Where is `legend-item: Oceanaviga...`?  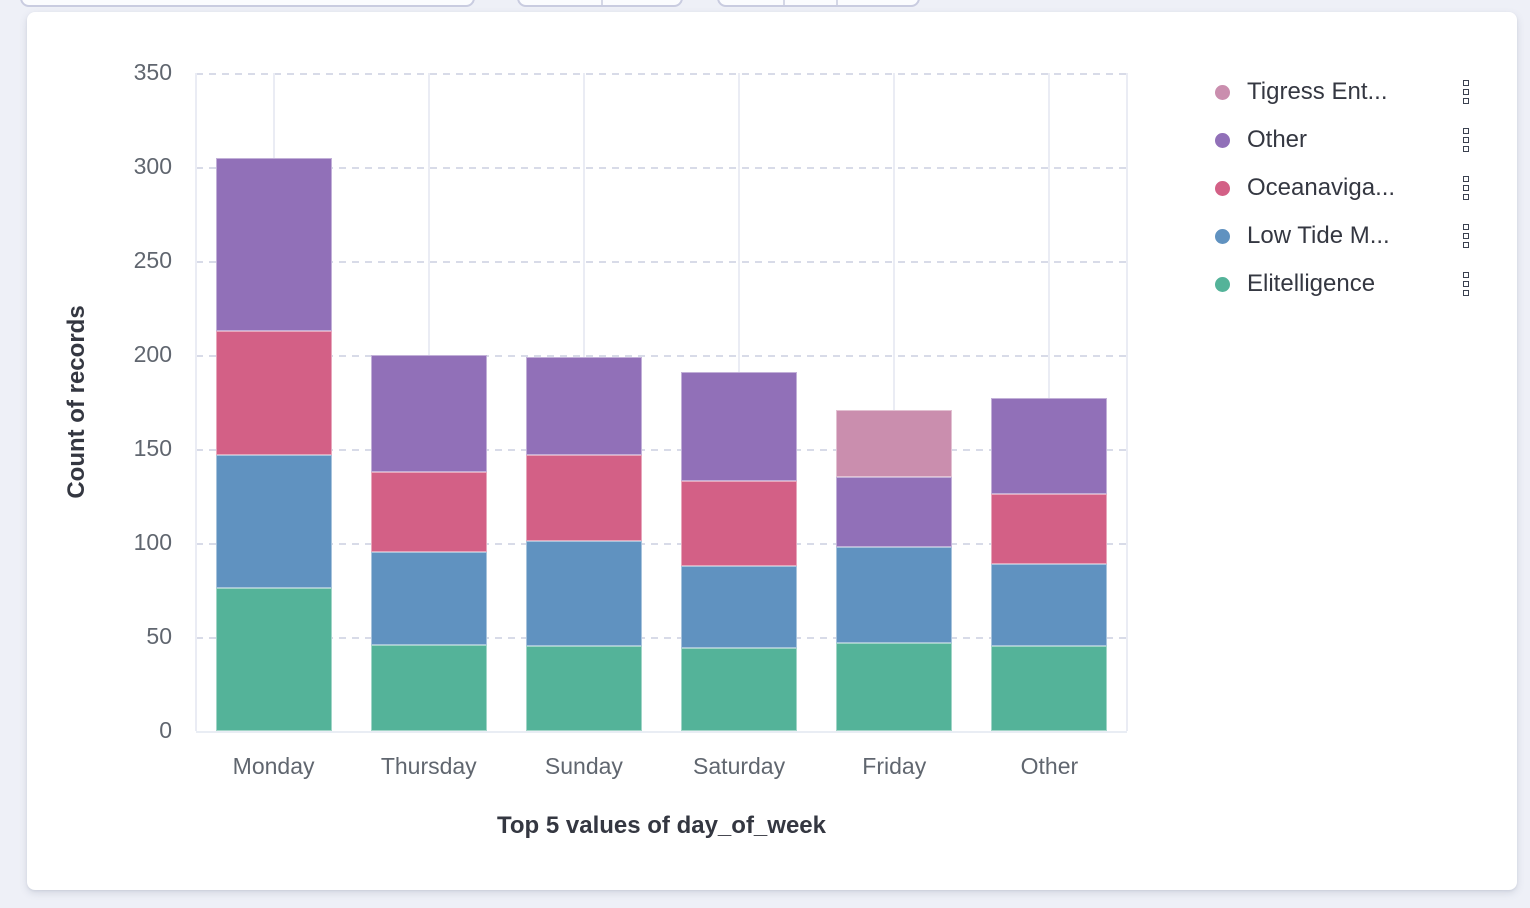 legend-item: Oceanaviga... is located at coordinates (1343, 188).